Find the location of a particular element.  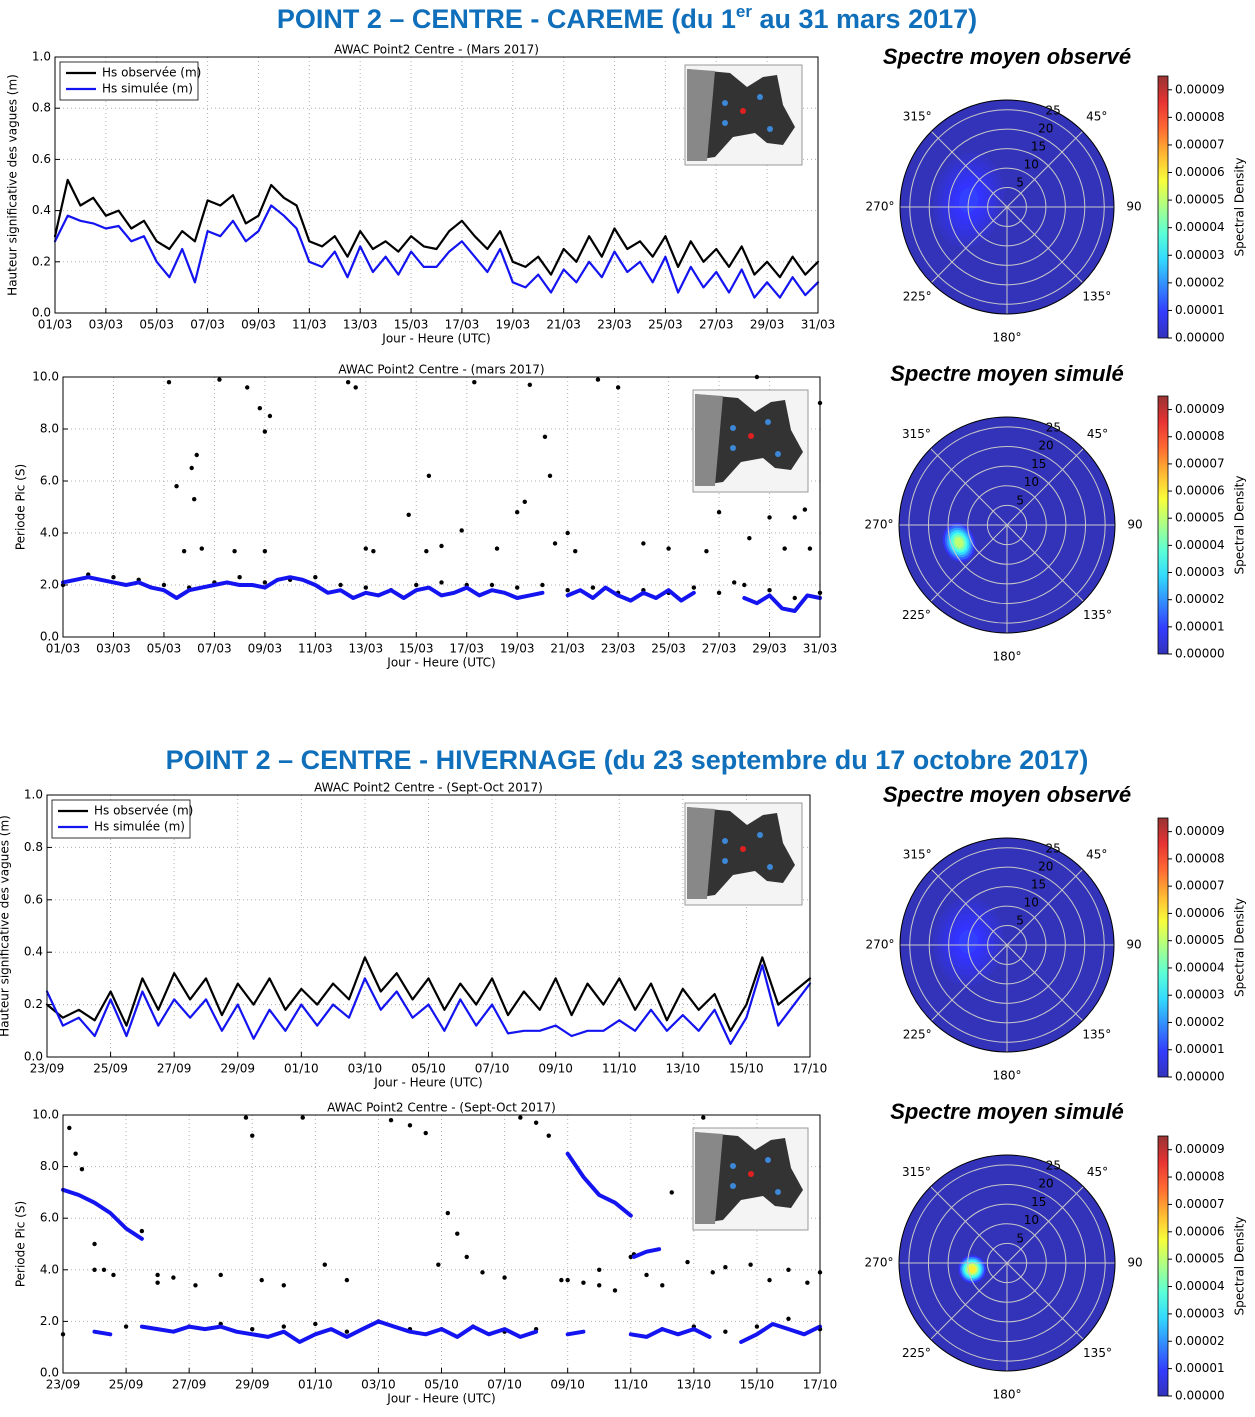

x-tick-label: 21/03 is located at coordinates (563, 325).